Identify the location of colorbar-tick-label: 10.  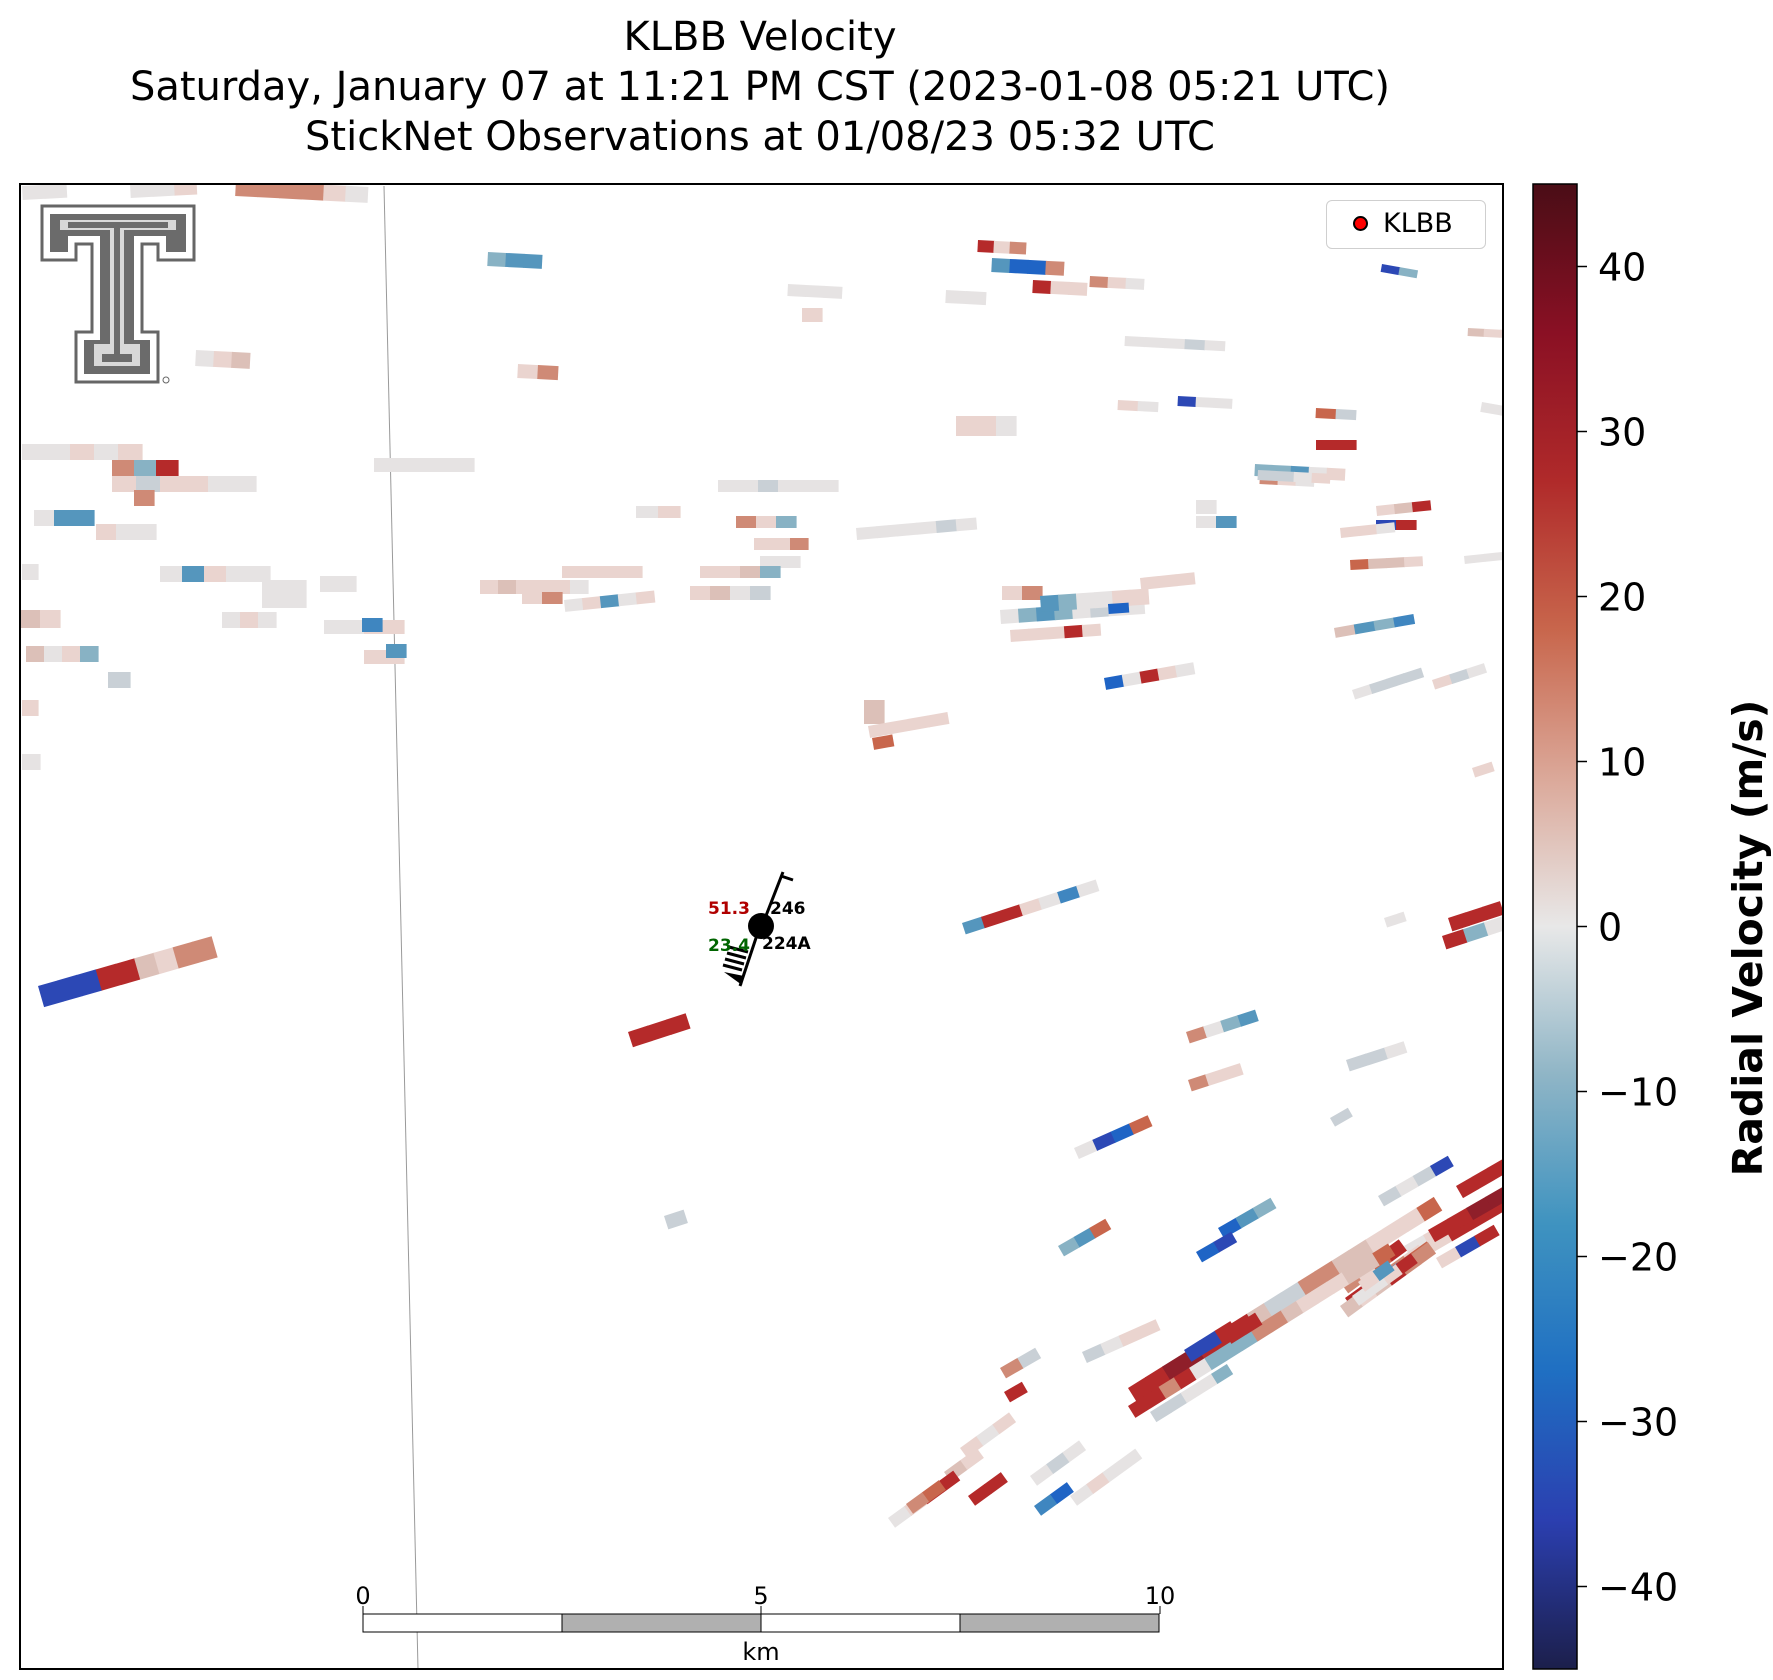
(1622, 763).